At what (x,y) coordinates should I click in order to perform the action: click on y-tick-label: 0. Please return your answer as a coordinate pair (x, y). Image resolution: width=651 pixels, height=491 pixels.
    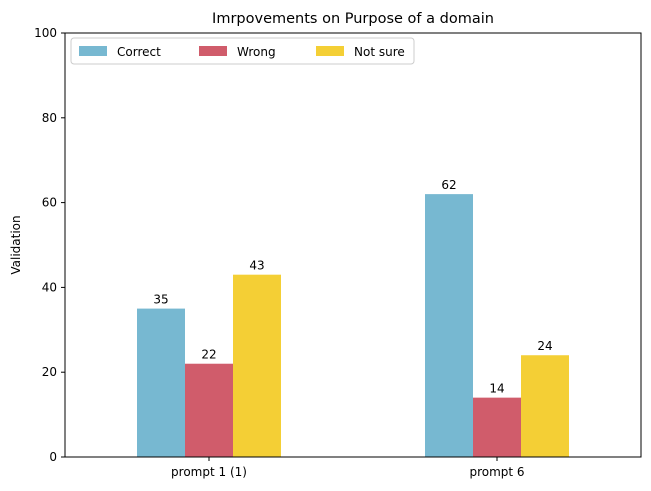
    Looking at the image, I should click on (53, 457).